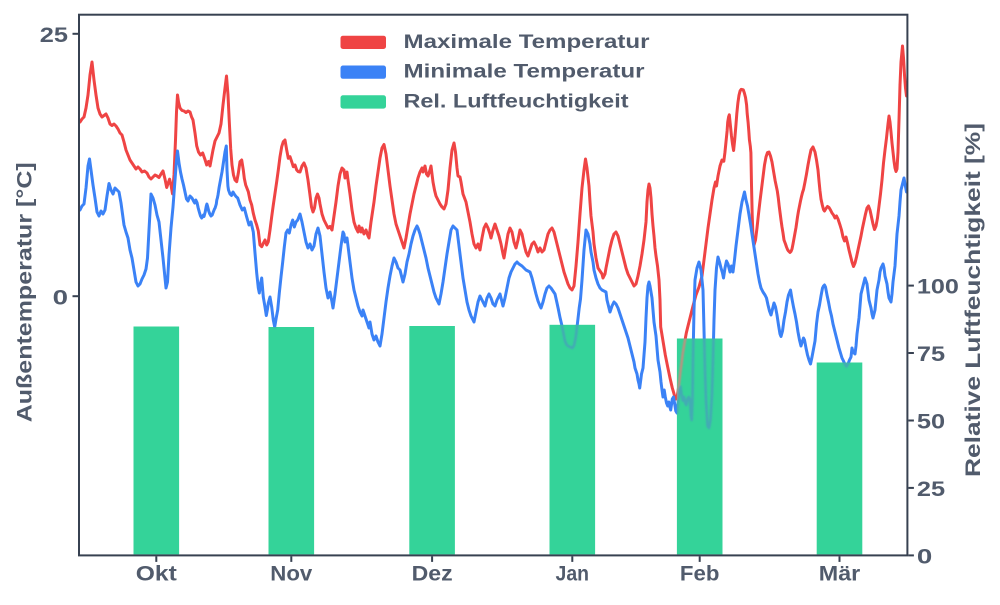 This screenshot has height=605, width=1000. Describe the element at coordinates (938, 287) in the screenshot. I see `svg-text: 100` at that location.